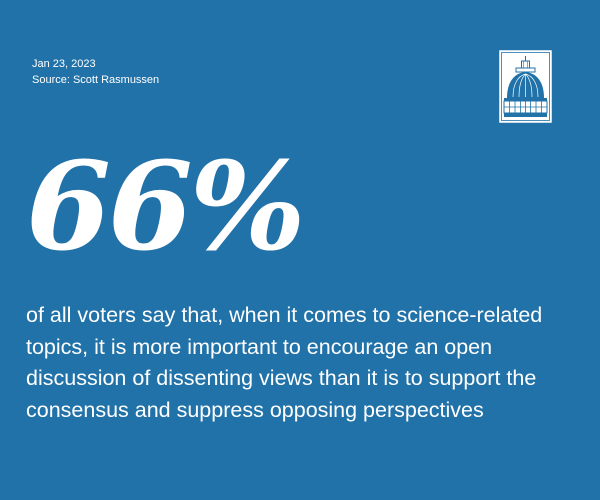 The height and width of the screenshot is (500, 600). I want to click on capitol-dome-icon, so click(525, 86).